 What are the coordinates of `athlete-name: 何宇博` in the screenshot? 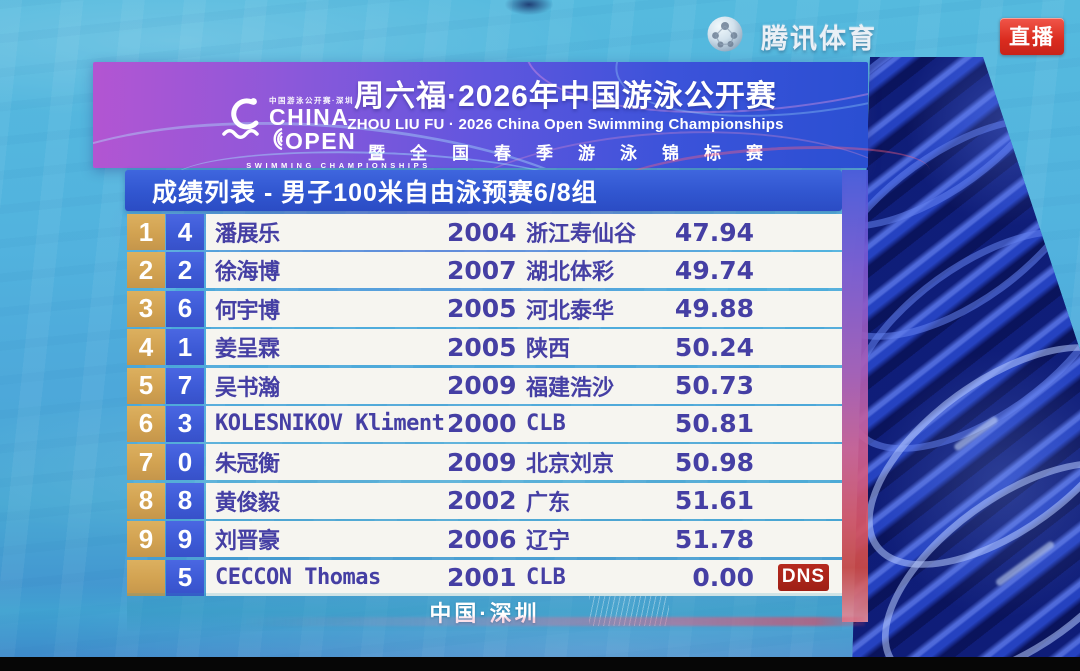 It's located at (247, 311).